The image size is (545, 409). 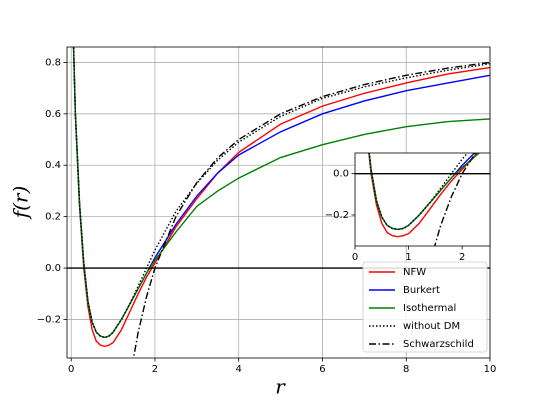 What do you see at coordinates (431, 326) in the screenshot?
I see `legend-label: without DM` at bounding box center [431, 326].